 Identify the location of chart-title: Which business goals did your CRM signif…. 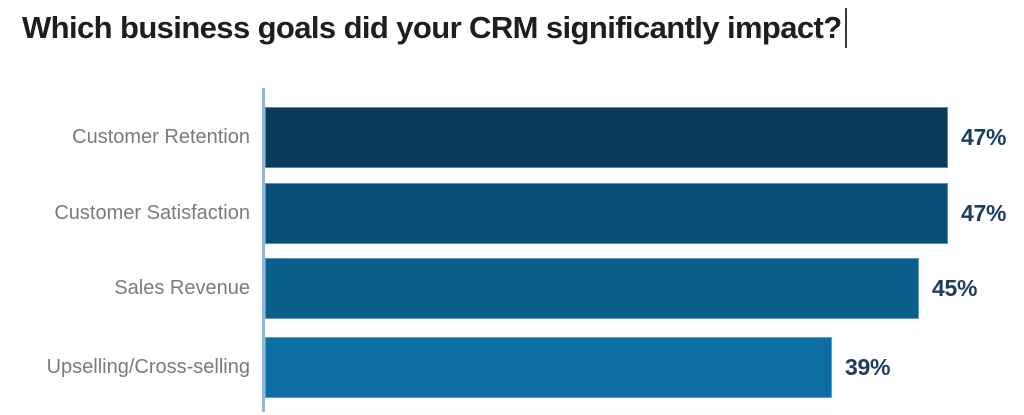
(432, 27).